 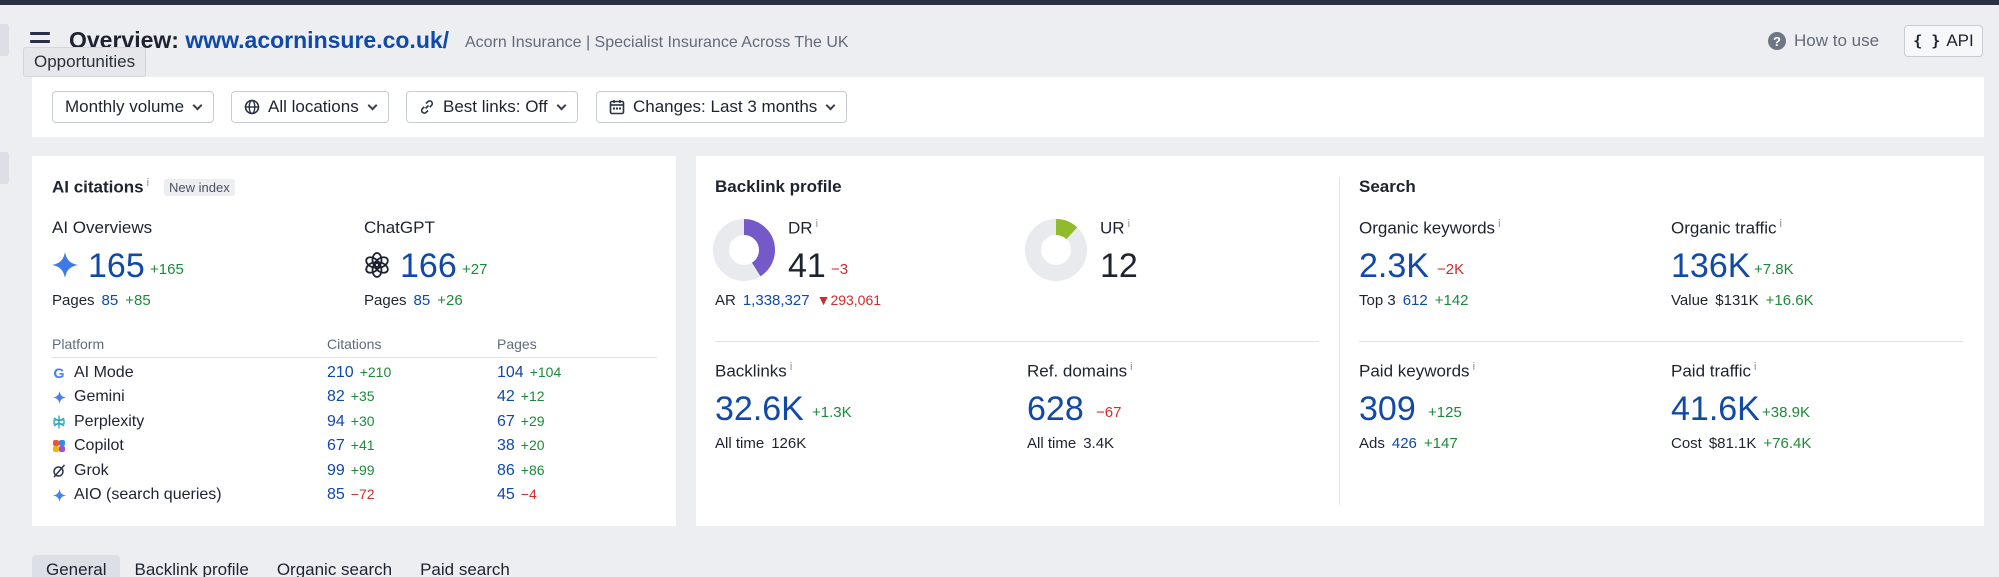 I want to click on section-divider, so click(x=1339, y=341).